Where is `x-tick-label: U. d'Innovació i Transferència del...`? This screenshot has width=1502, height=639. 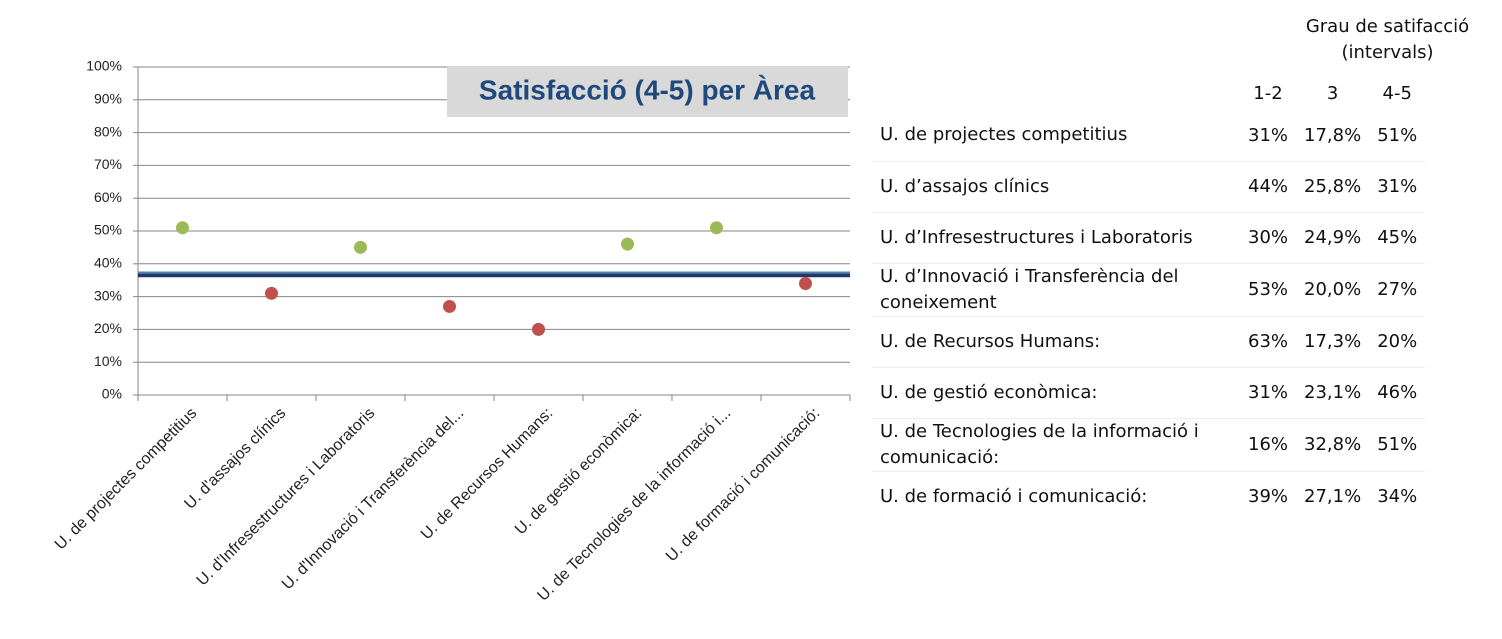
x-tick-label: U. d'Innovació i Transferència del... is located at coordinates (373, 499).